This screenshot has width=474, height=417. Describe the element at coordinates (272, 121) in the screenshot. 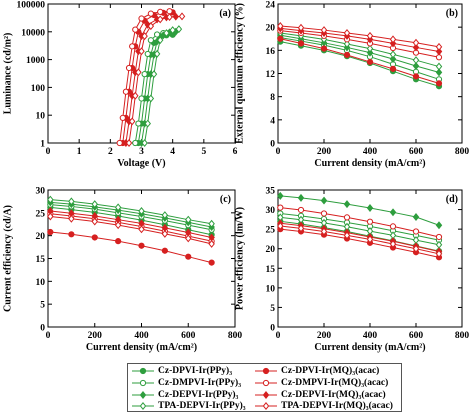

I see `y-tick-label-b-1: 4` at that location.